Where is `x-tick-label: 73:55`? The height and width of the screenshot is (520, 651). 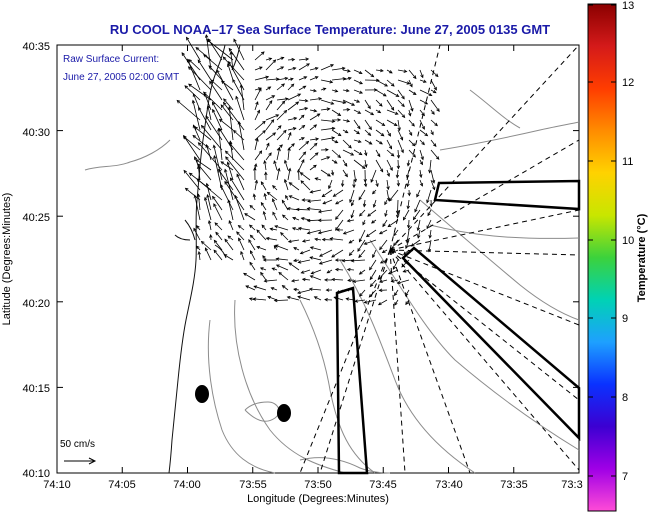
x-tick-label: 73:55 is located at coordinates (253, 485).